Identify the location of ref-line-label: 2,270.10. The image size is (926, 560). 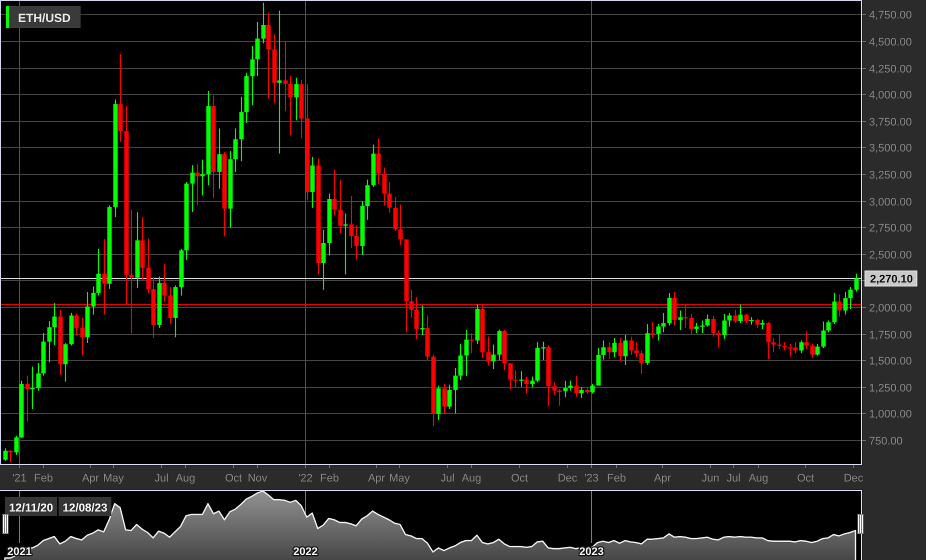
(891, 280).